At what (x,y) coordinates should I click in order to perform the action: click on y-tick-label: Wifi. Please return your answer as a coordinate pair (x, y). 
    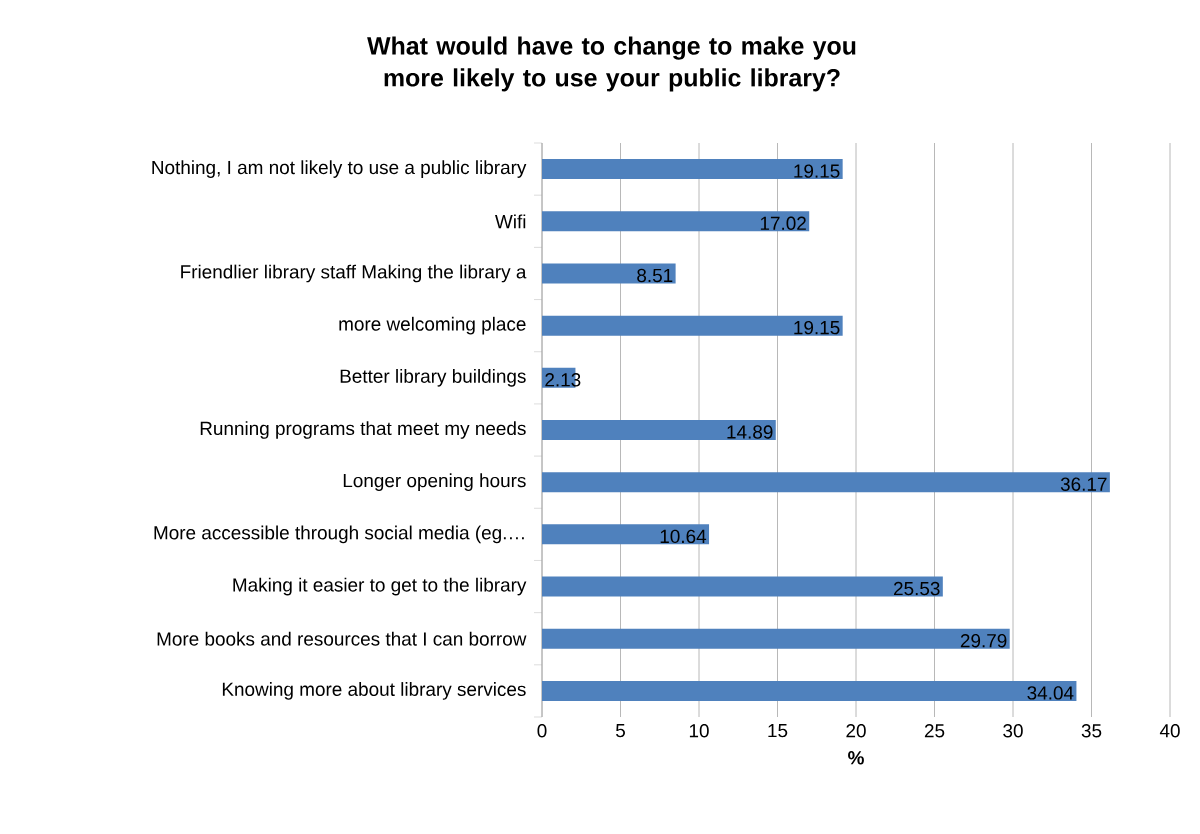
    Looking at the image, I should click on (510, 221).